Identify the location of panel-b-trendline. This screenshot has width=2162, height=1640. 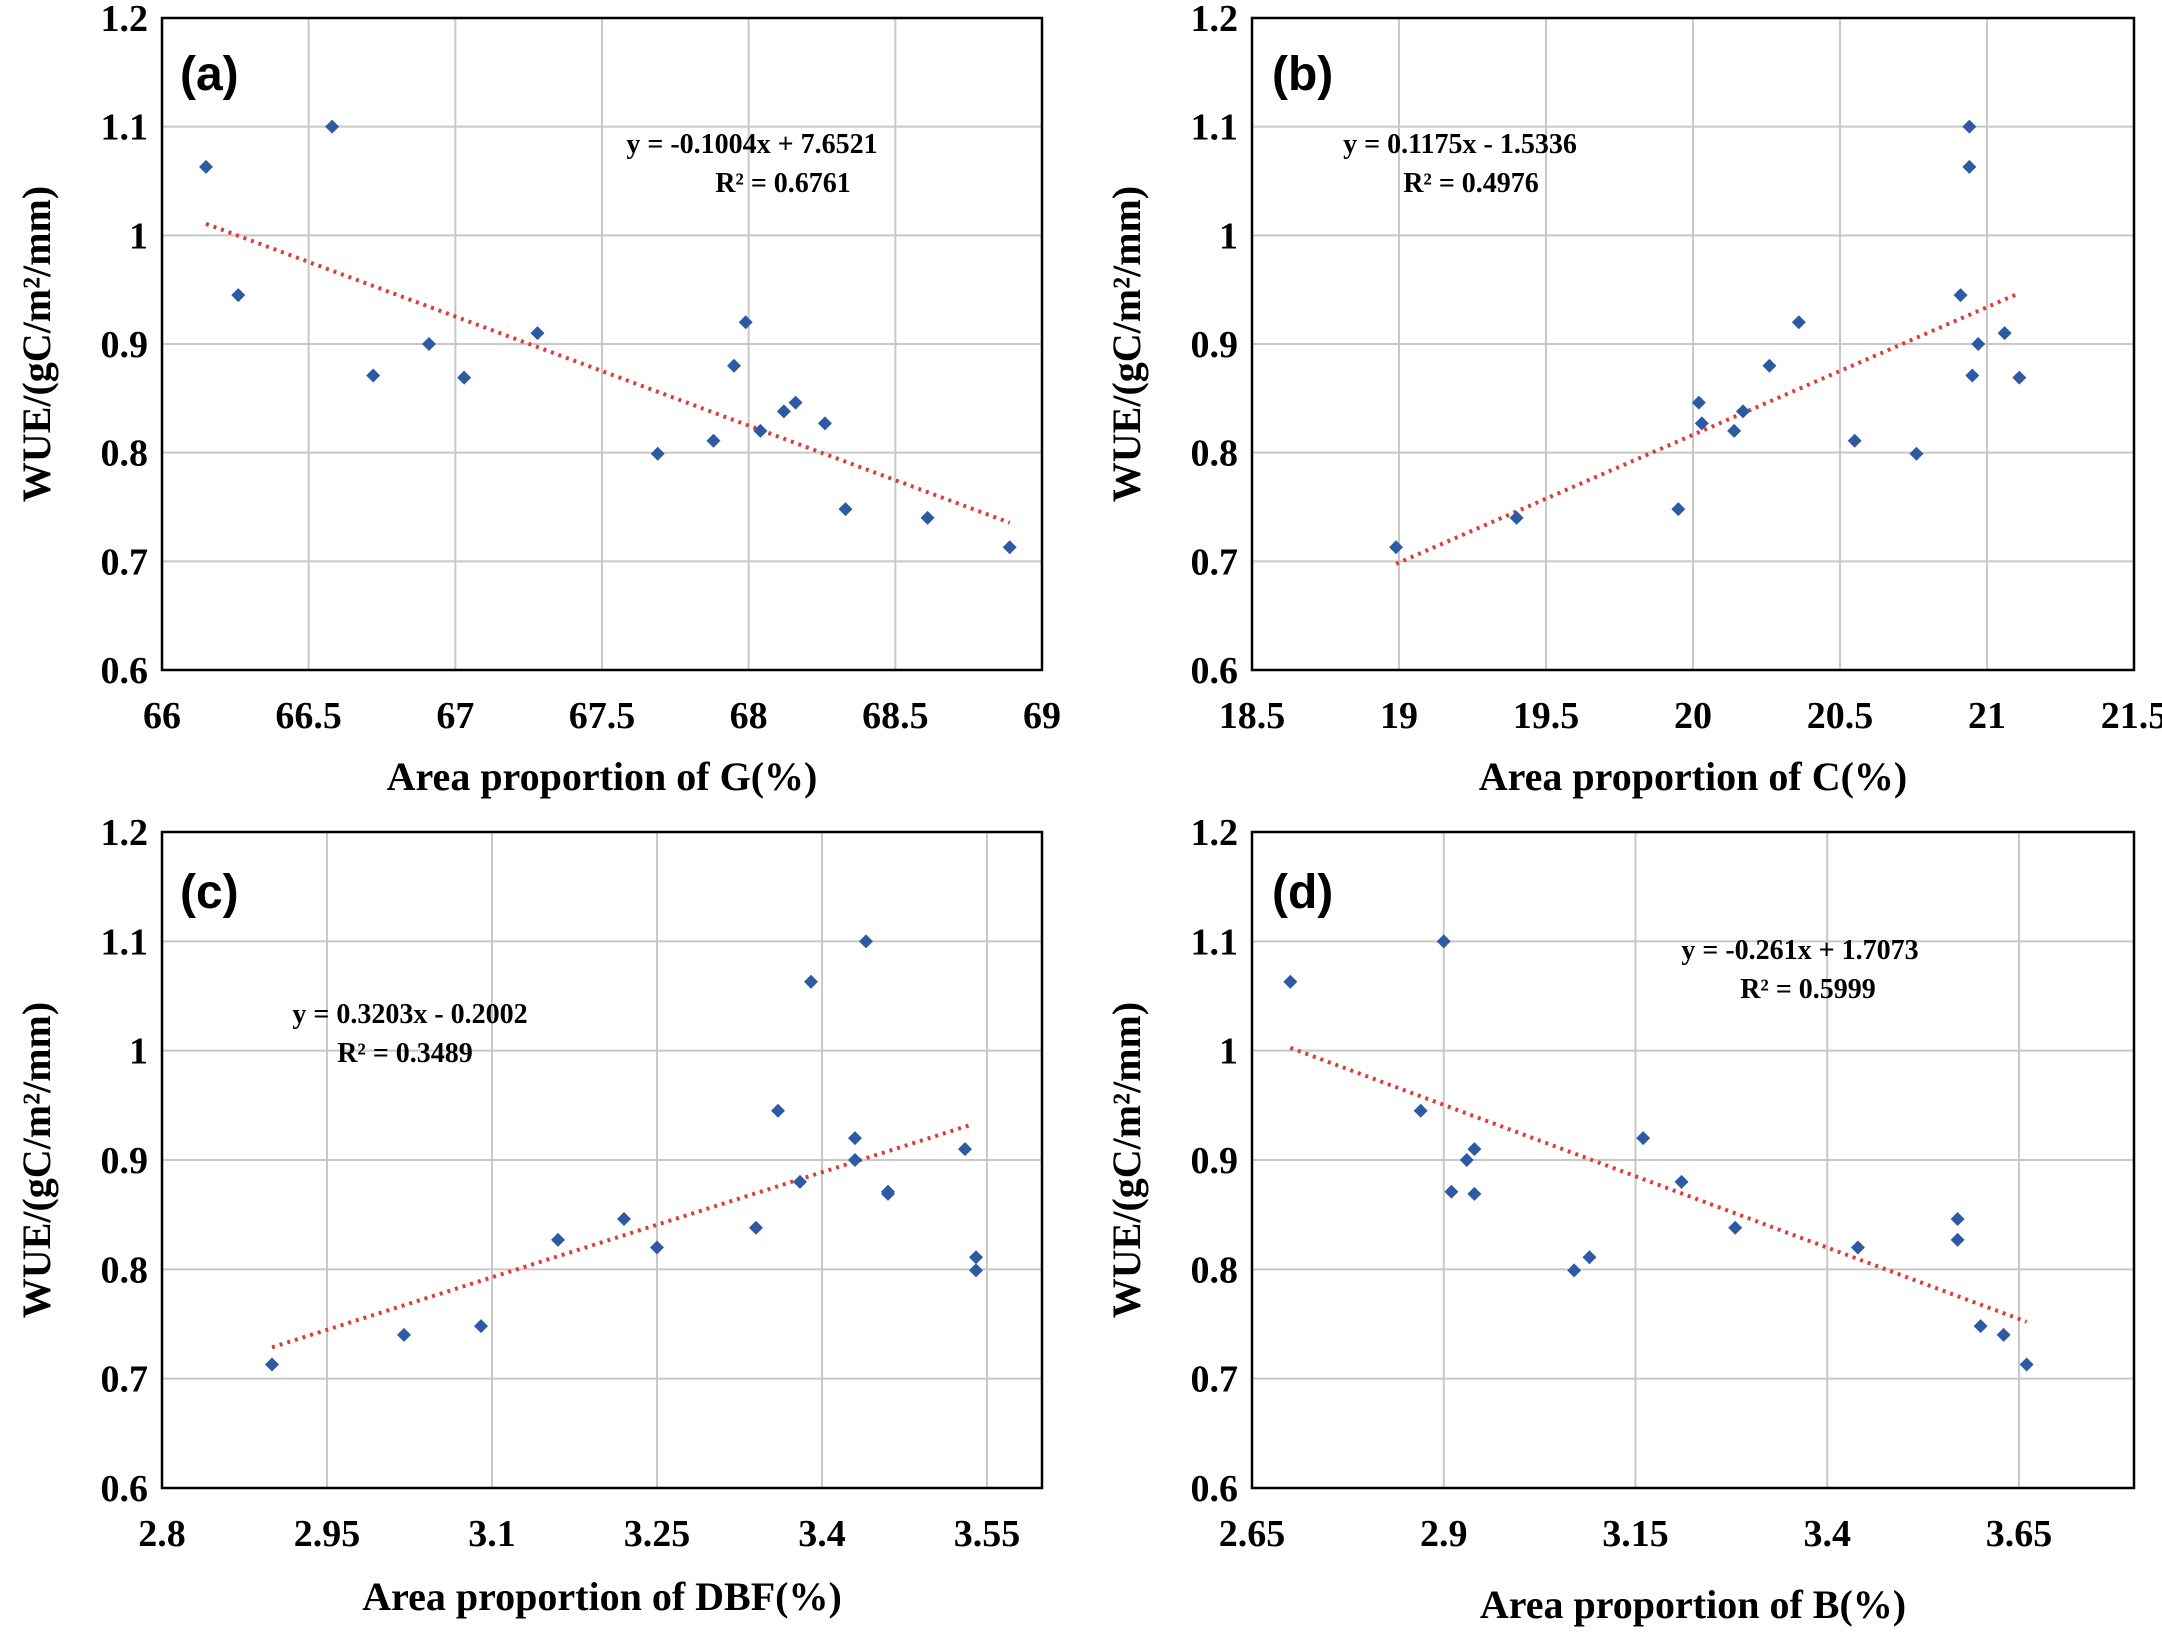
(1708, 428).